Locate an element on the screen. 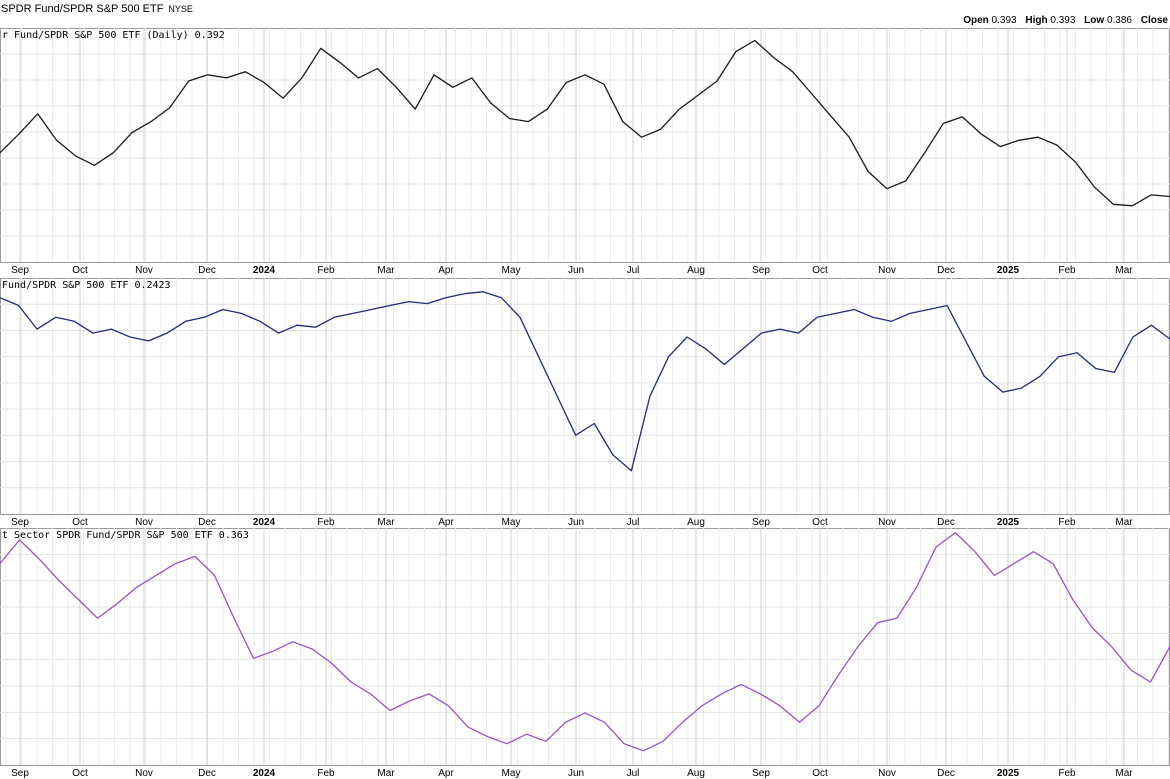 Image resolution: width=1170 pixels, height=779 pixels. ohlc-readout: Open 0.393 High 0.393 Low 0.386 Close is located at coordinates (1062, 20).